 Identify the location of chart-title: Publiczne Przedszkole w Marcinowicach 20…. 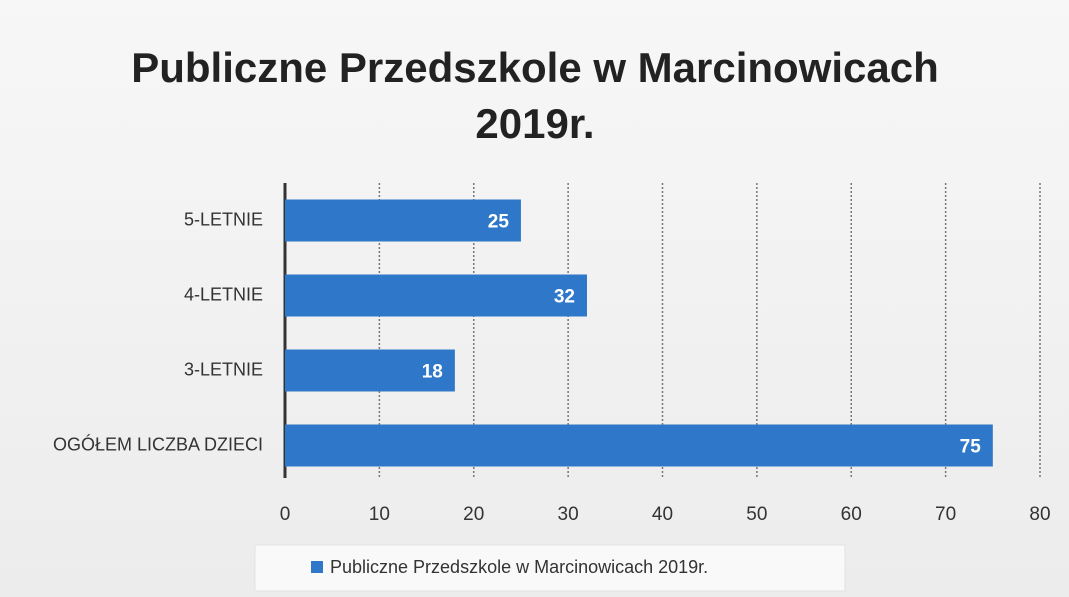
(535, 95).